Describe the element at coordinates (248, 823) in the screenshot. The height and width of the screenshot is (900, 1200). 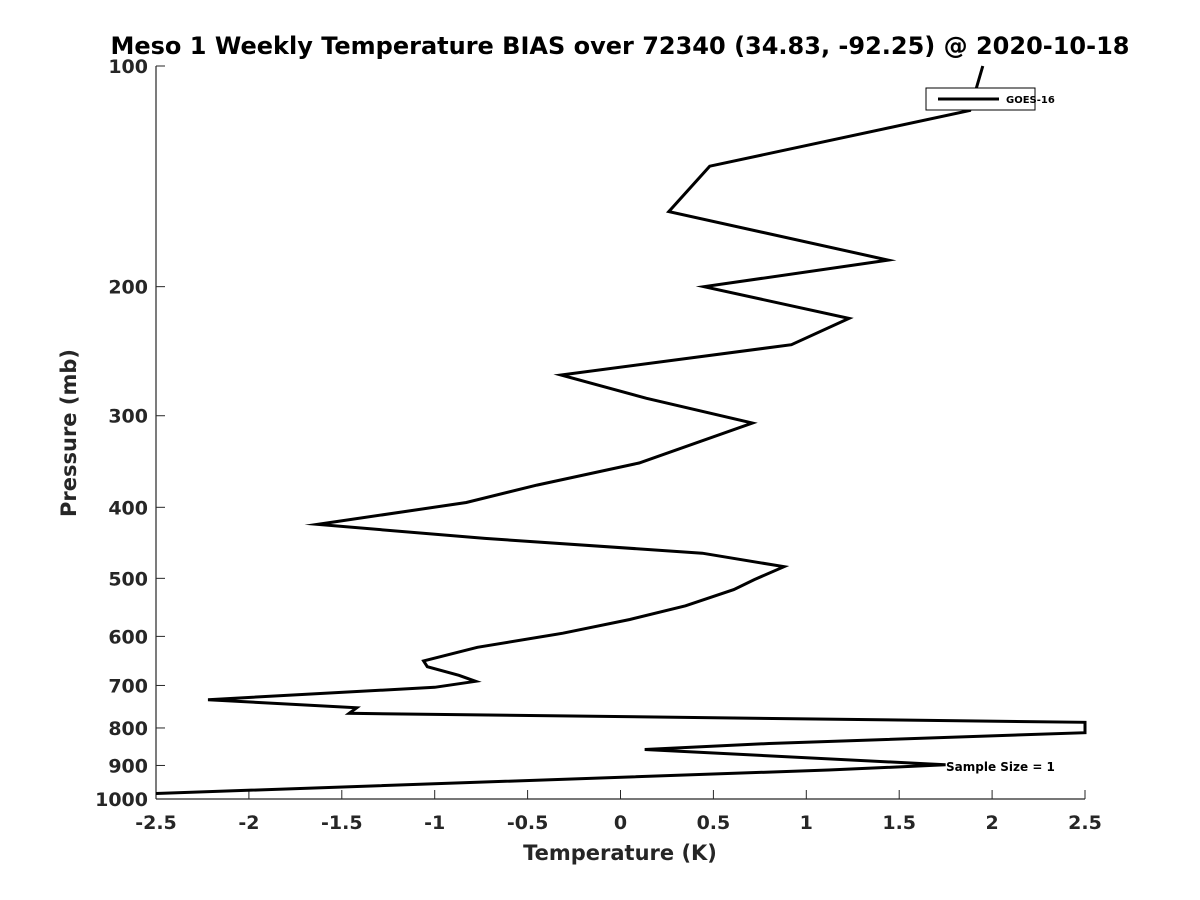
I see `x-tick-label: -2` at that location.